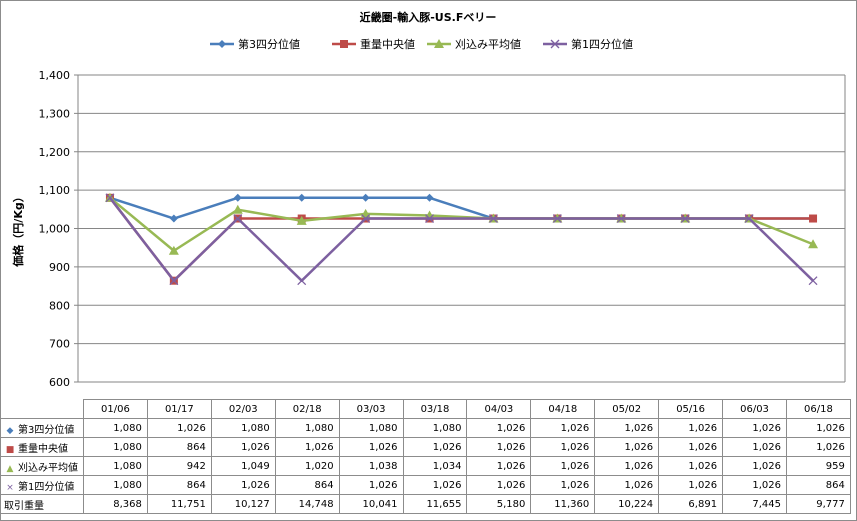  I want to click on y-tick-label: 700, so click(59, 344).